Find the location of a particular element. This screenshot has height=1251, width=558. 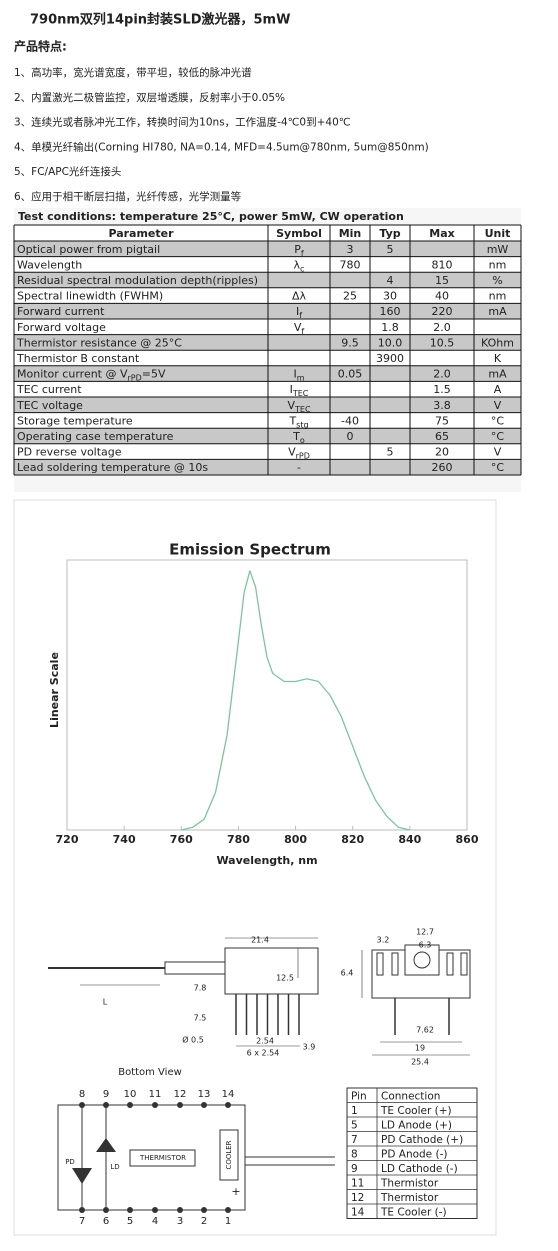

text-part: =5V is located at coordinates (154, 374).